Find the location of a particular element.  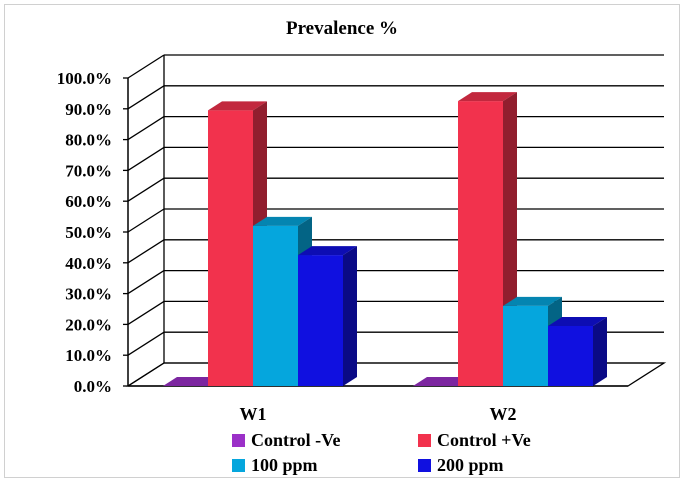

chart-title: Prevalence % is located at coordinates (342, 28).